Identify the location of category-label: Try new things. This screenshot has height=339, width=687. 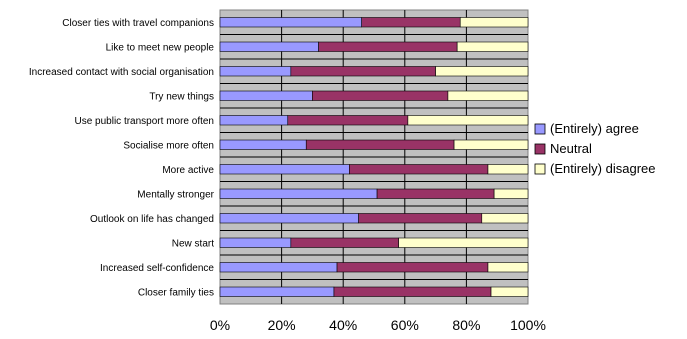
(181, 96).